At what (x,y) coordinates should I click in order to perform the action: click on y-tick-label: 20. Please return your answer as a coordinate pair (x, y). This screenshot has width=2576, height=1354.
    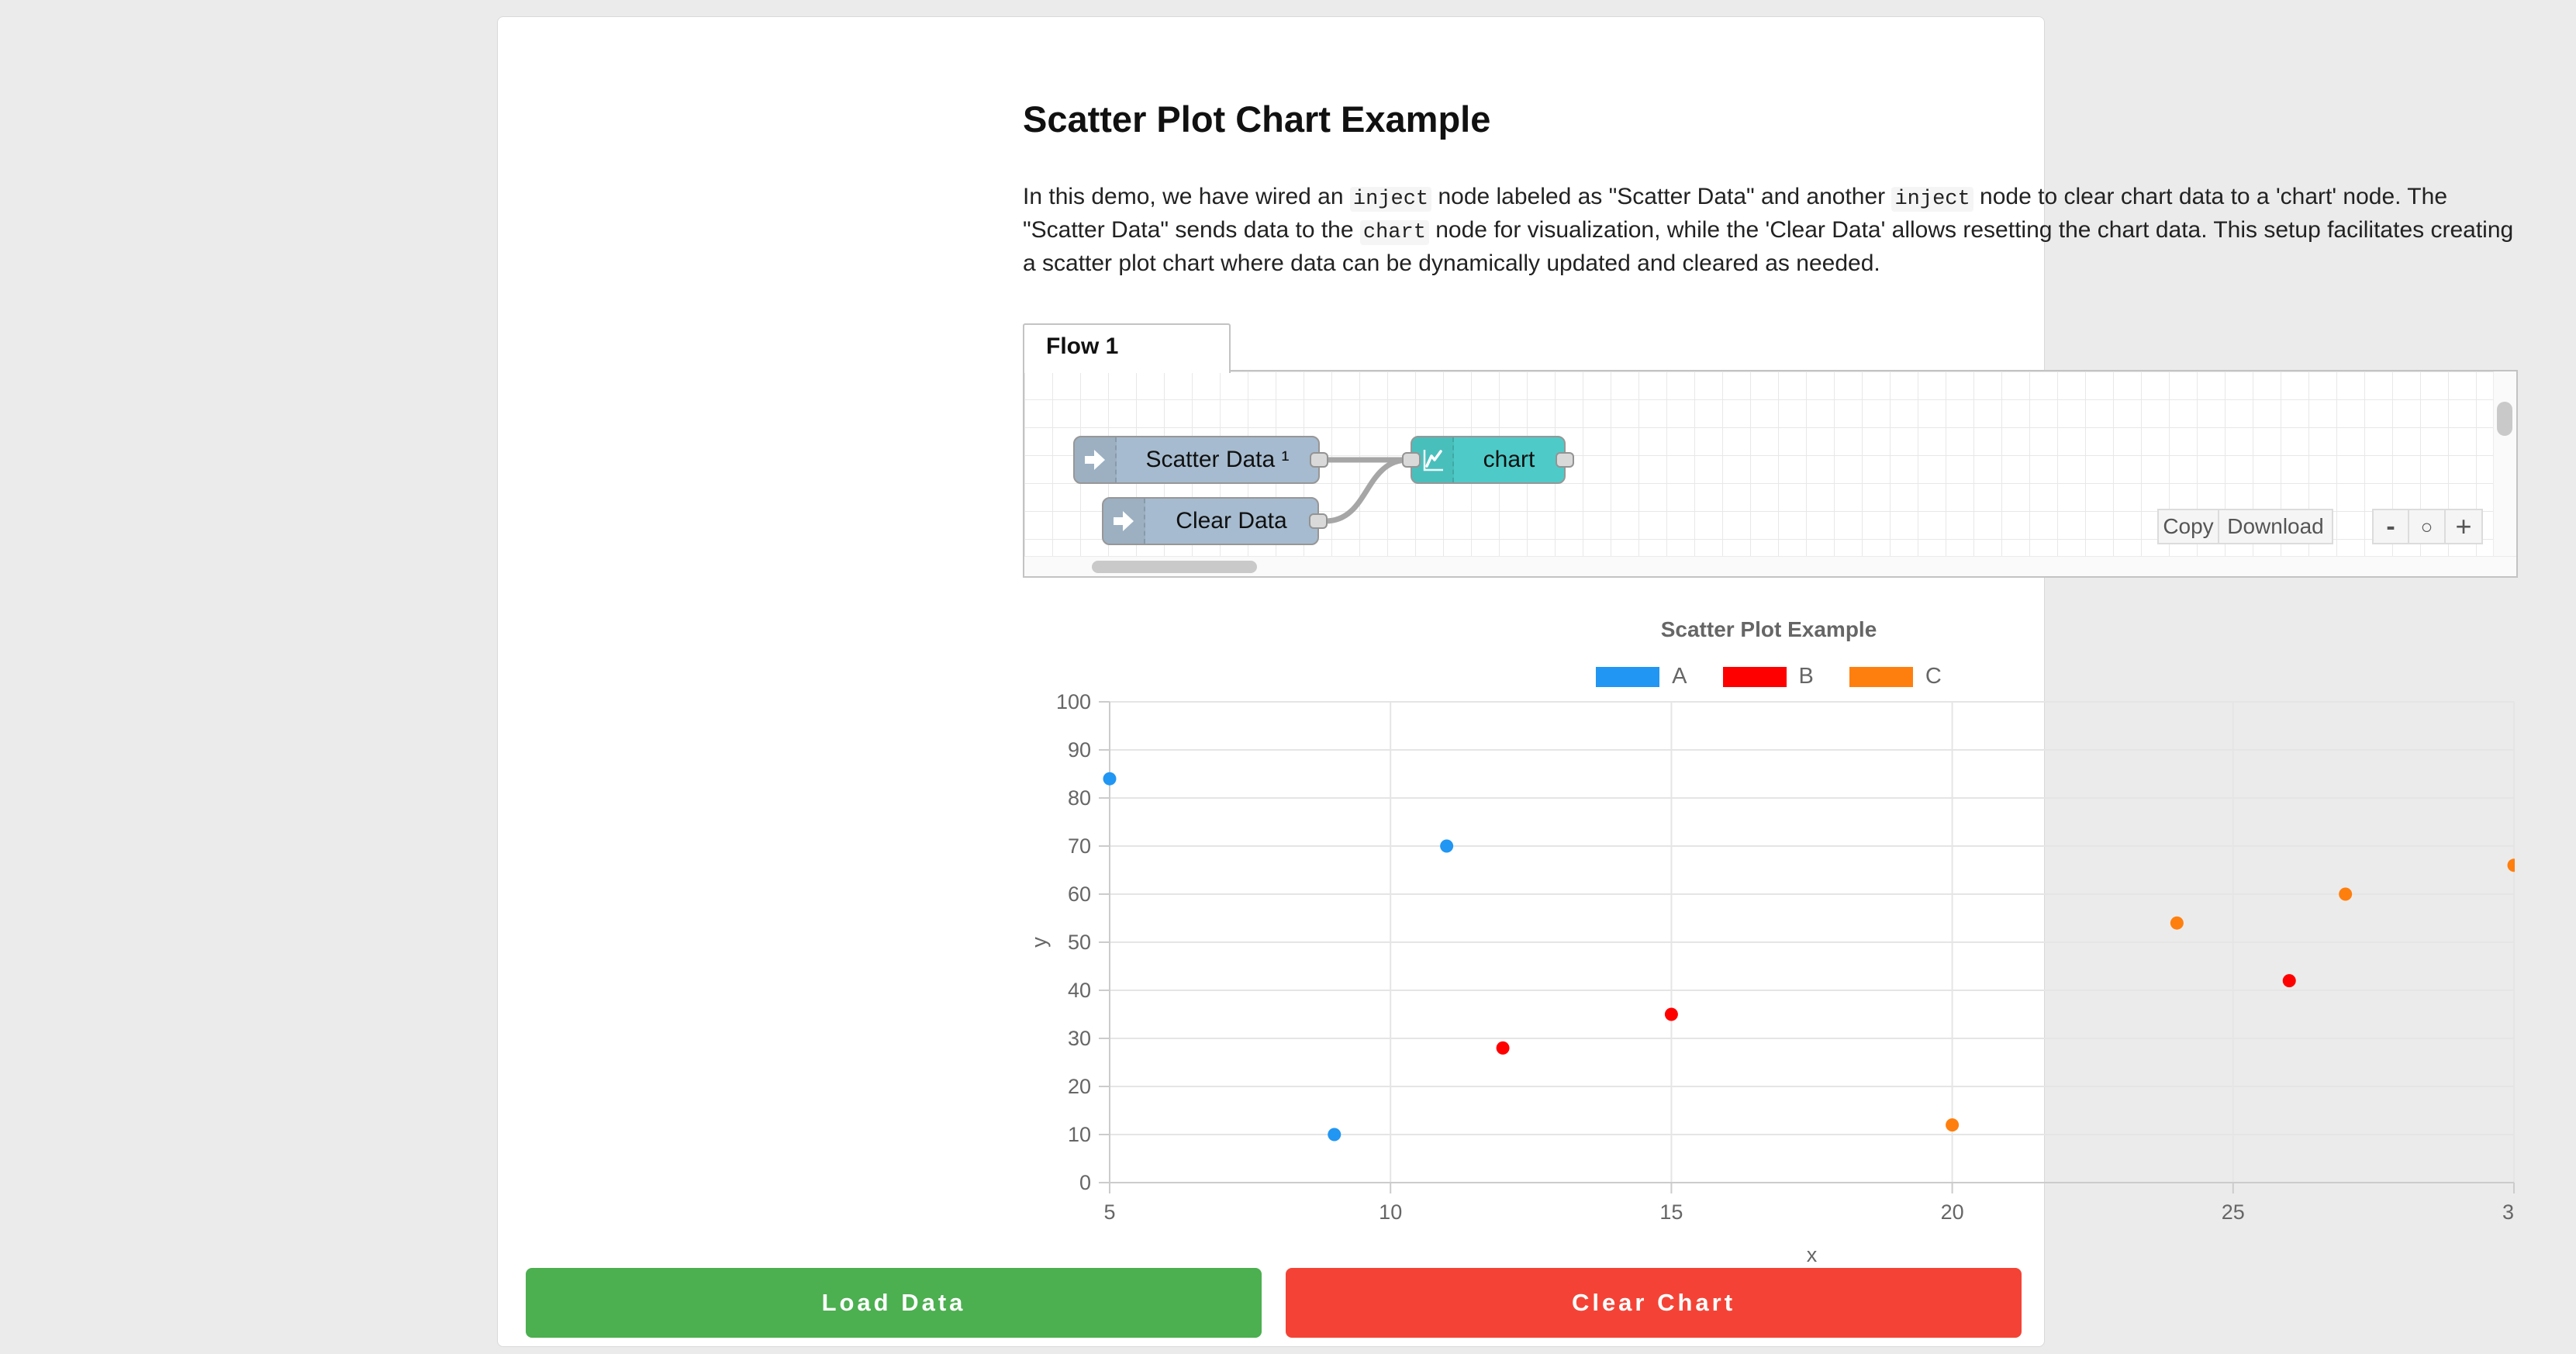
    Looking at the image, I should click on (1079, 1086).